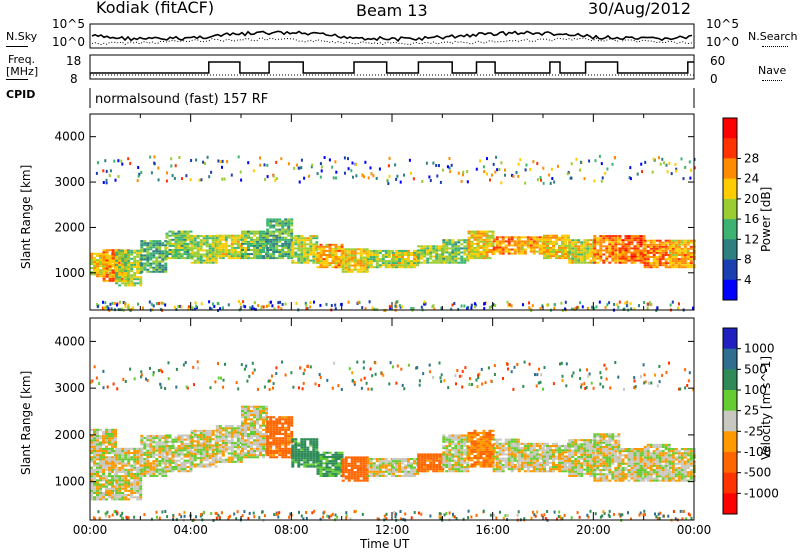 The height and width of the screenshot is (554, 800). What do you see at coordinates (69, 227) in the screenshot?
I see `y-tick-label: 2000` at bounding box center [69, 227].